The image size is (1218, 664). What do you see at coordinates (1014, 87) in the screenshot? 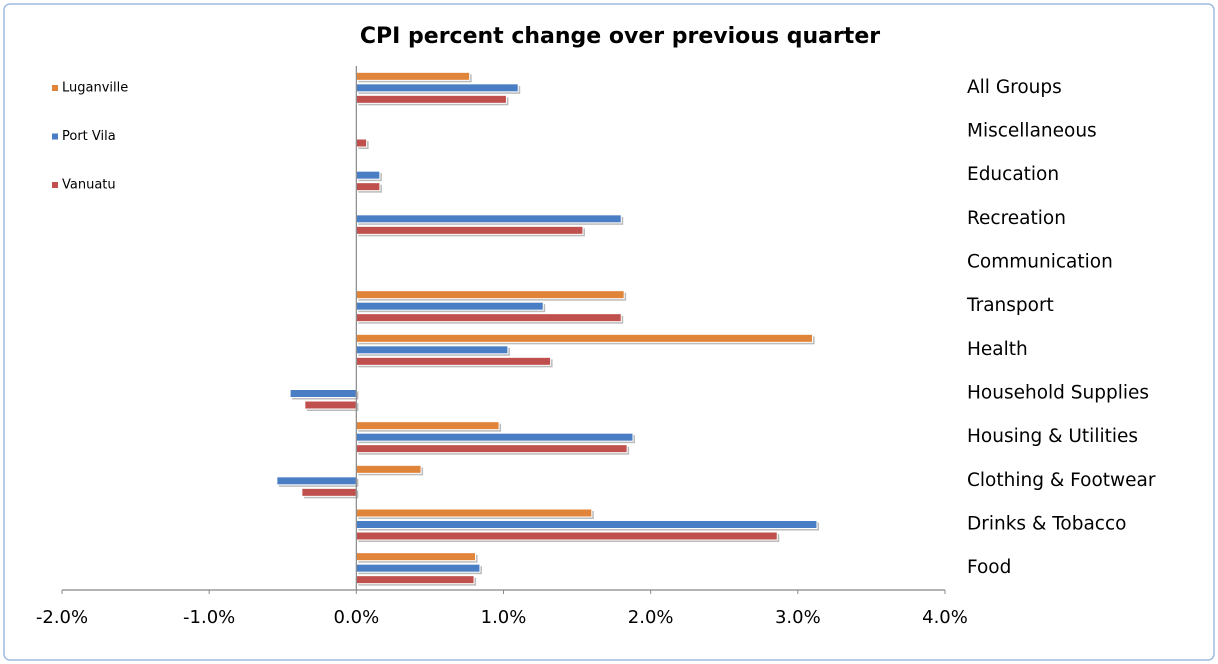
I see `category-label: All Groups` at bounding box center [1014, 87].